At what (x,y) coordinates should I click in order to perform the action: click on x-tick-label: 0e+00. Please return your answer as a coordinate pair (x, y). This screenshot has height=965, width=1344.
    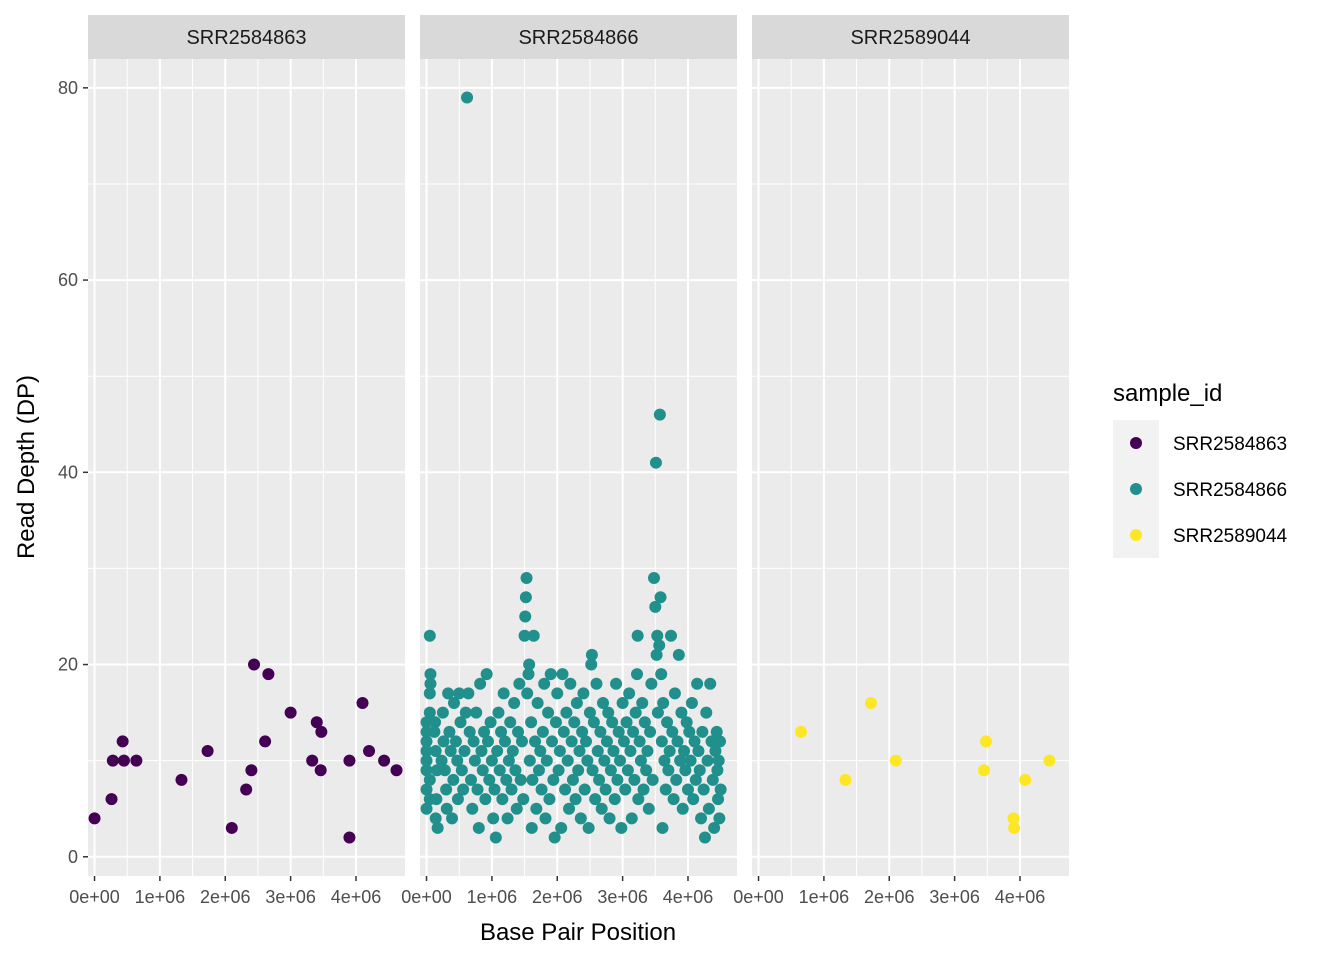
    Looking at the image, I should click on (758, 897).